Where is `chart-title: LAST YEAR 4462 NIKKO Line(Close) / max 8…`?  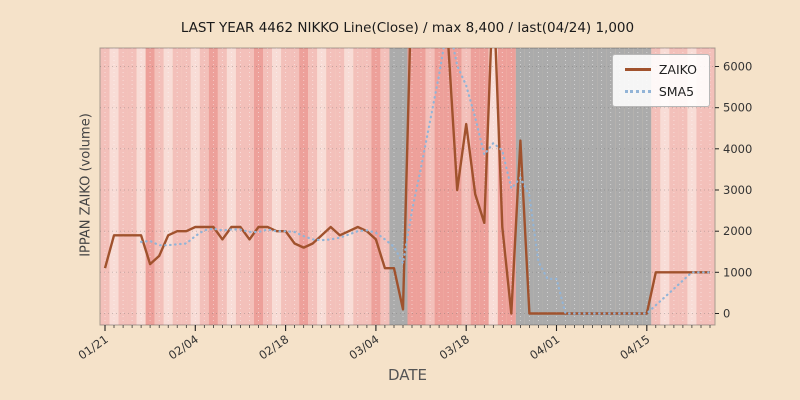
chart-title: LAST YEAR 4462 NIKKO Line(Close) / max 8… is located at coordinates (407, 28).